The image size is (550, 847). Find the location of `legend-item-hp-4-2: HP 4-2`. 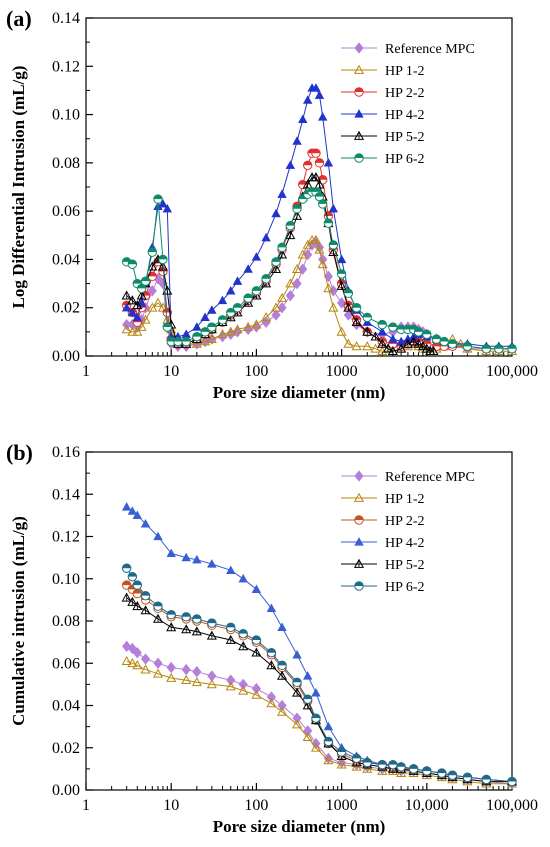

legend-item-hp-4-2: HP 4-2 is located at coordinates (383, 543).